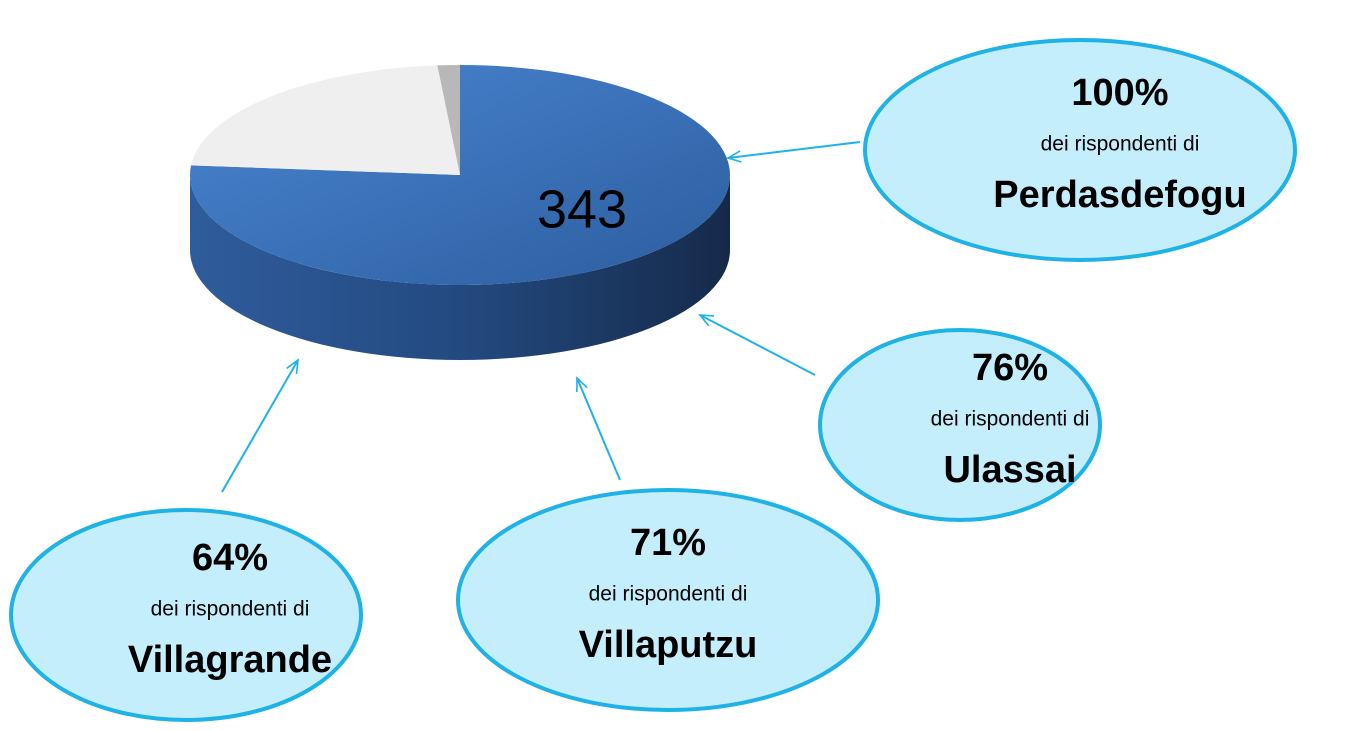 This screenshot has height=731, width=1357. Describe the element at coordinates (1009, 470) in the screenshot. I see `callout-place: Ulassai` at that location.